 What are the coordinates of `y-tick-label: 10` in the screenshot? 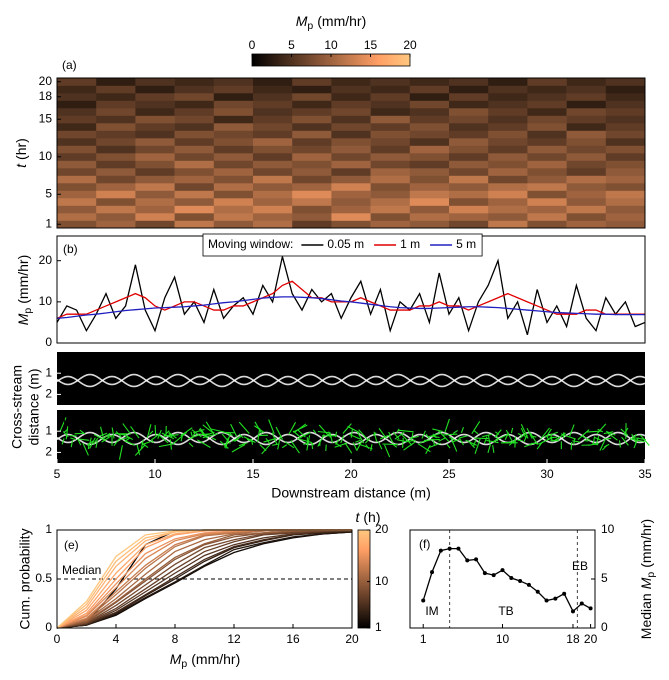 It's located at (46, 301).